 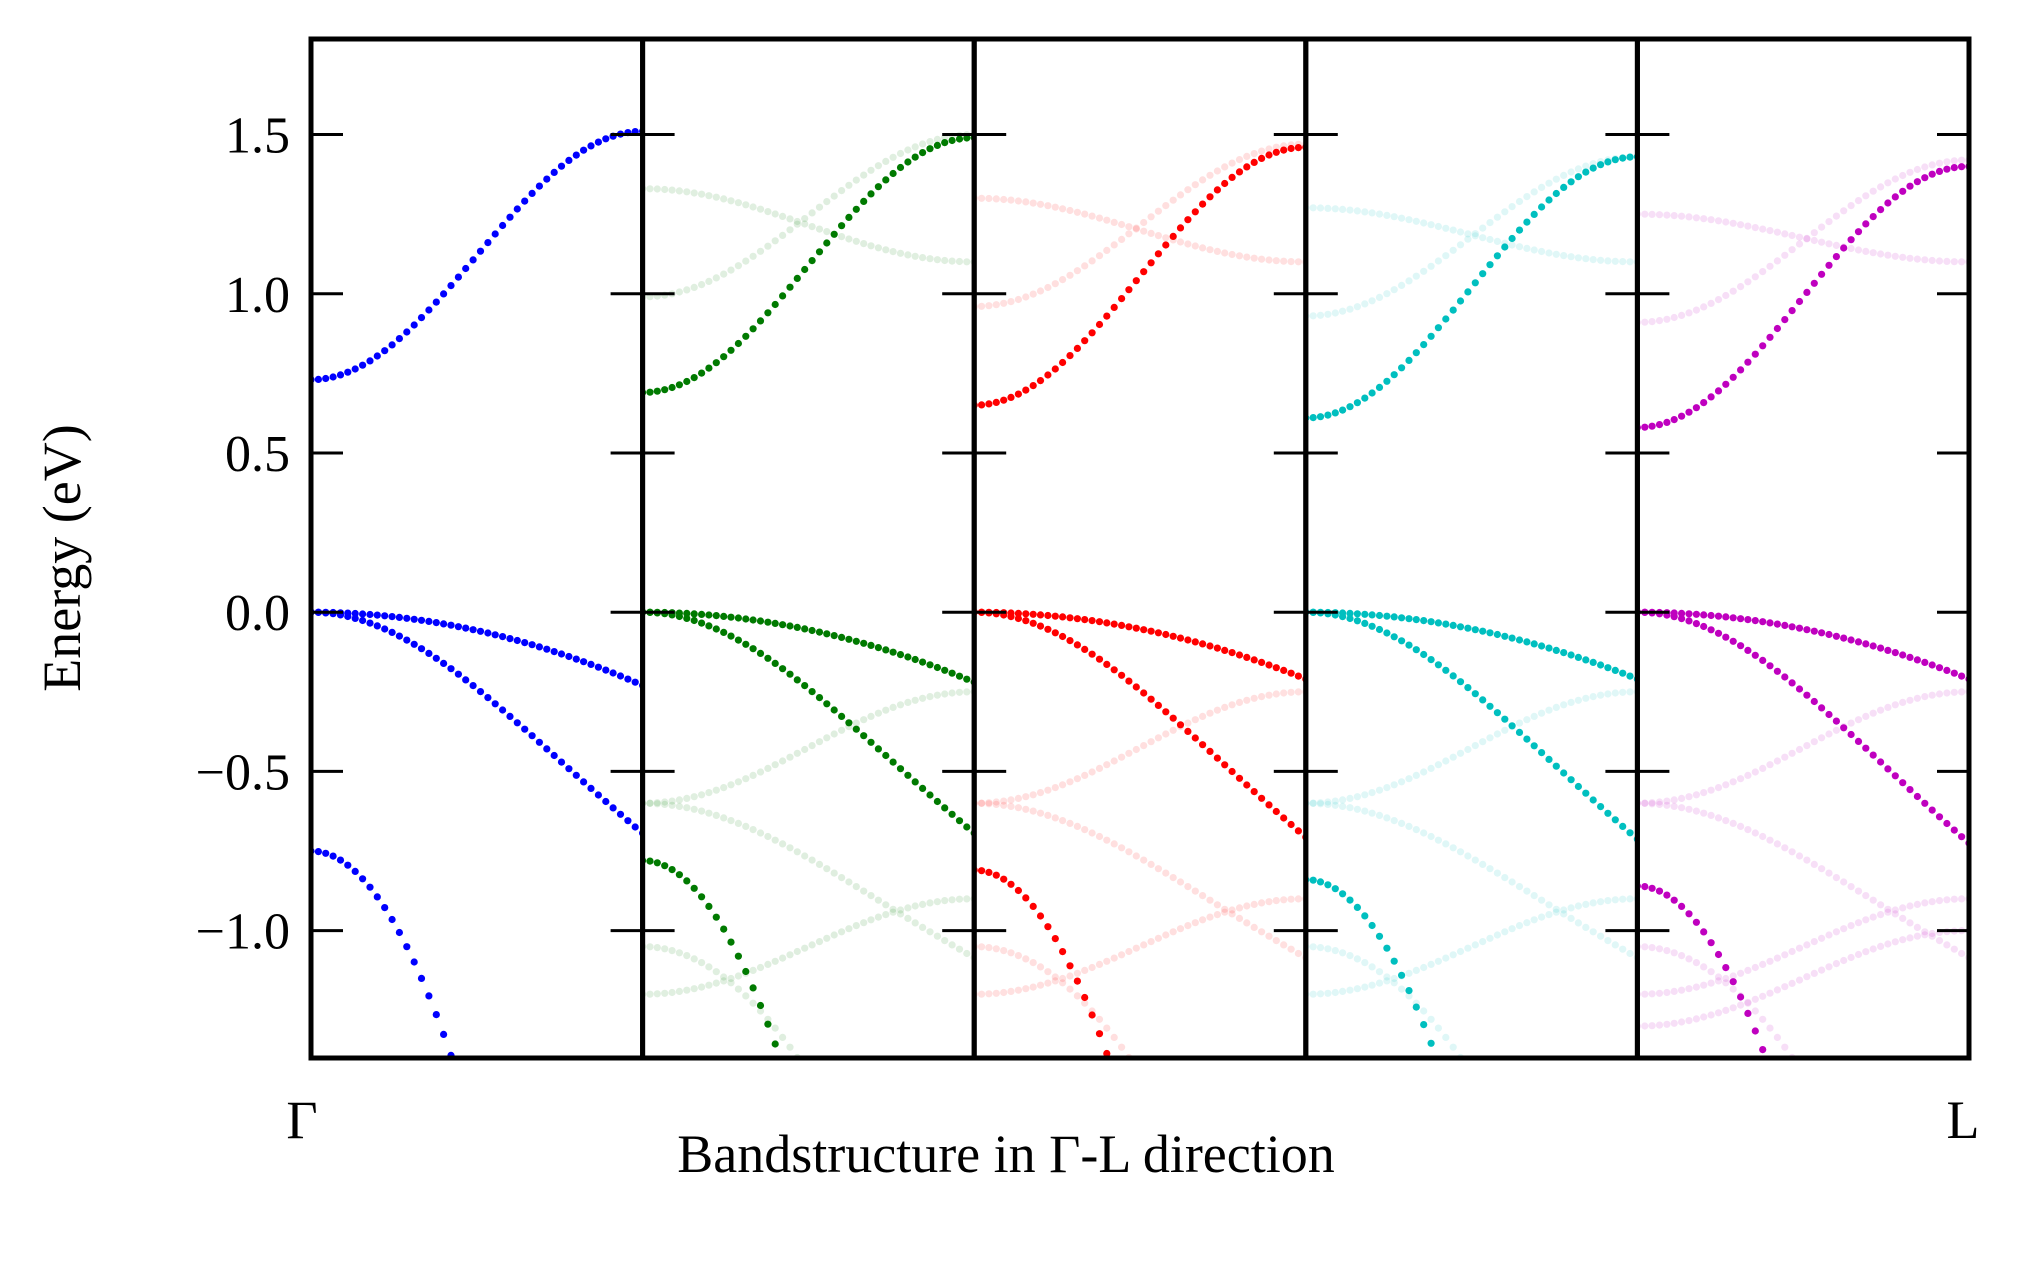 What do you see at coordinates (1866, 644) in the screenshot?
I see `panel-5-band-2-point` at bounding box center [1866, 644].